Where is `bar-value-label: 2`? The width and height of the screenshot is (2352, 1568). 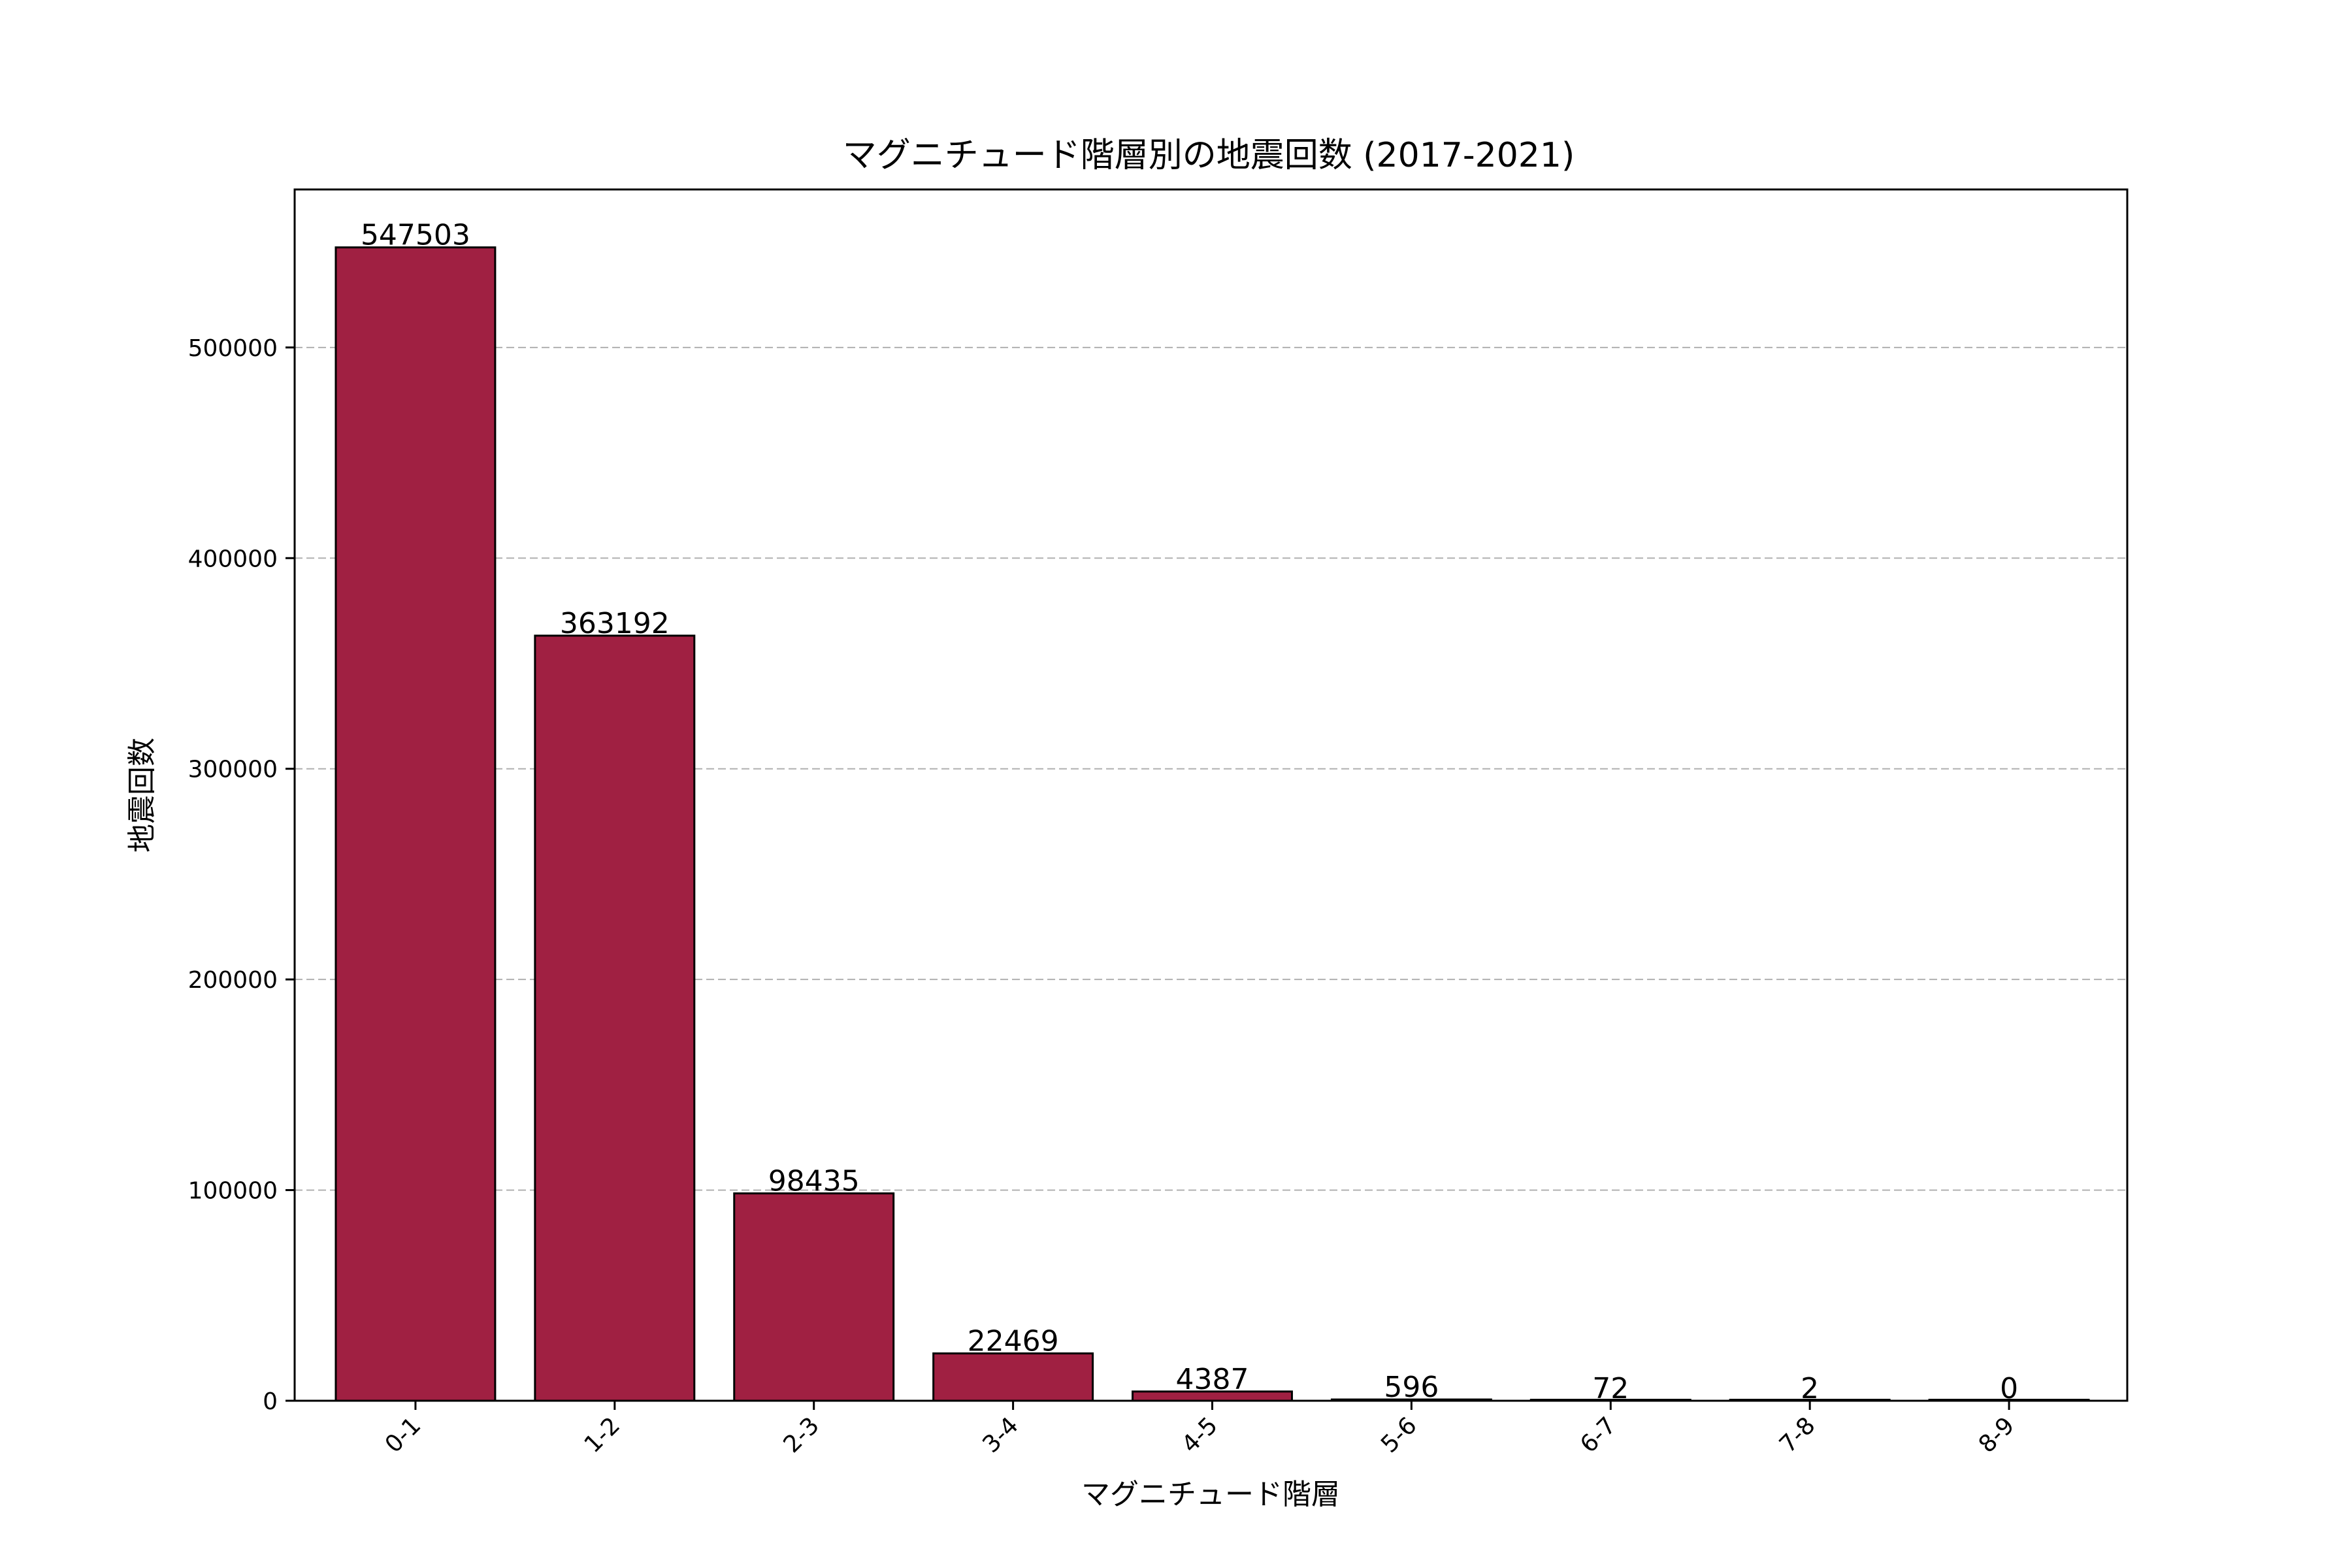
bar-value-label: 2 is located at coordinates (1810, 1388).